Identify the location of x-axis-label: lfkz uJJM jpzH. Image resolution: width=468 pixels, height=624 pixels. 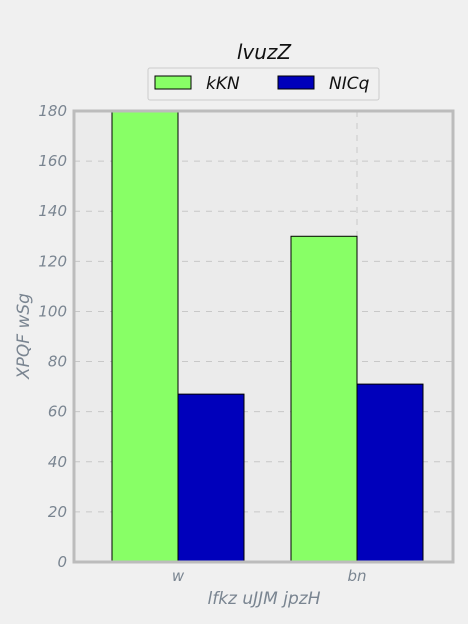
(264, 599).